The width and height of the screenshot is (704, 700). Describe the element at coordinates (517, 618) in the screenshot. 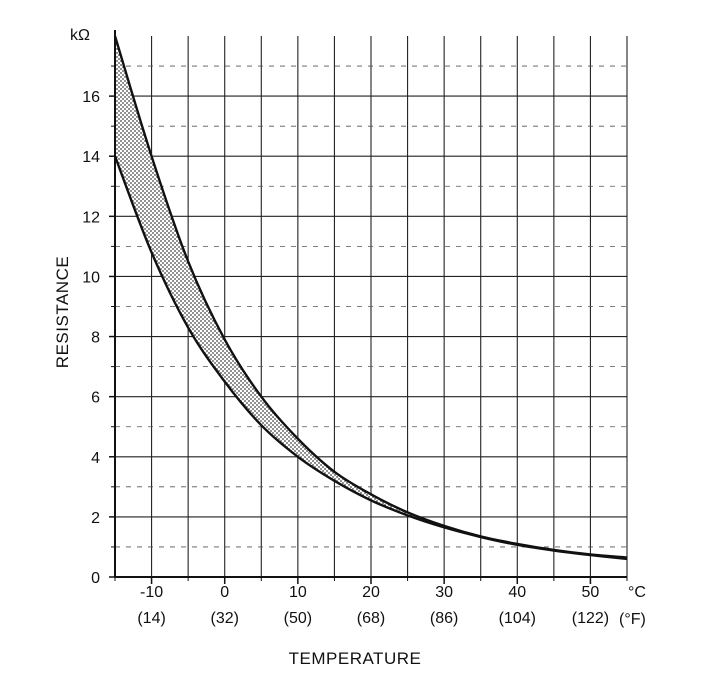

I see `x-tick-label-fahrenheit: (104)` at that location.